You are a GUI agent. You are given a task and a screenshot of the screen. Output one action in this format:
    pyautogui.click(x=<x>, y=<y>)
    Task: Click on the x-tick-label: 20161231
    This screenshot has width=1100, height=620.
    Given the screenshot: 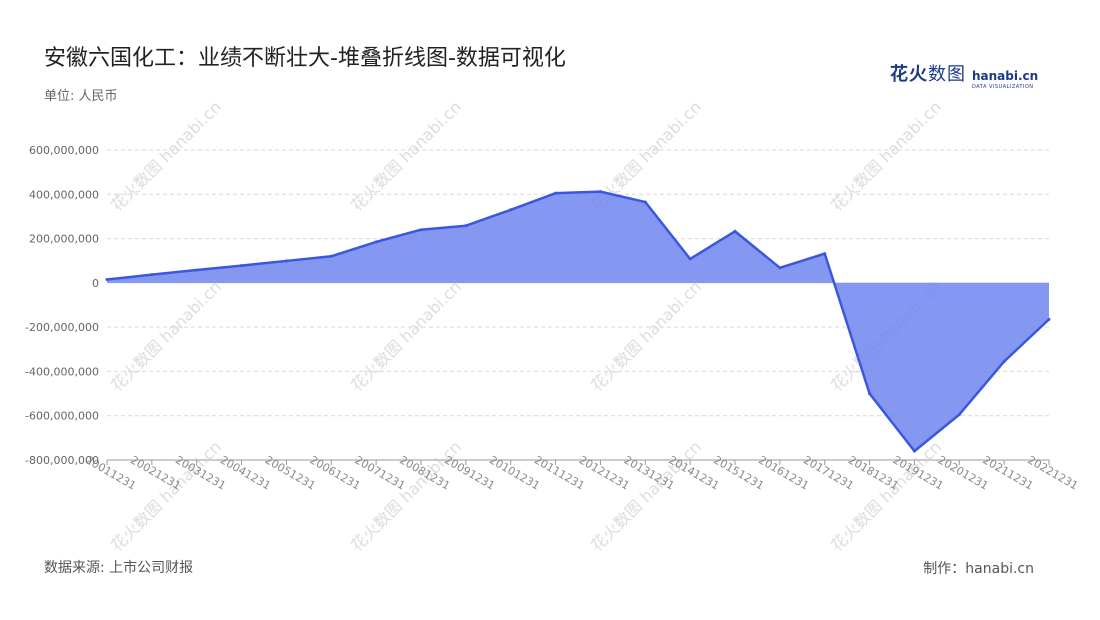 What is the action you would take?
    pyautogui.click(x=783, y=472)
    